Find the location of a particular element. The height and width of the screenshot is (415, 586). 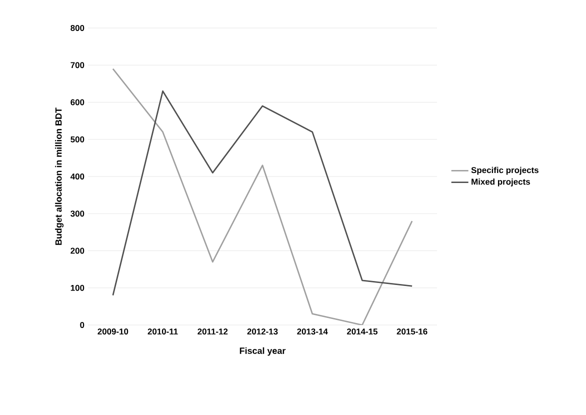

x-tick-label: 2012-13 is located at coordinates (262, 331).